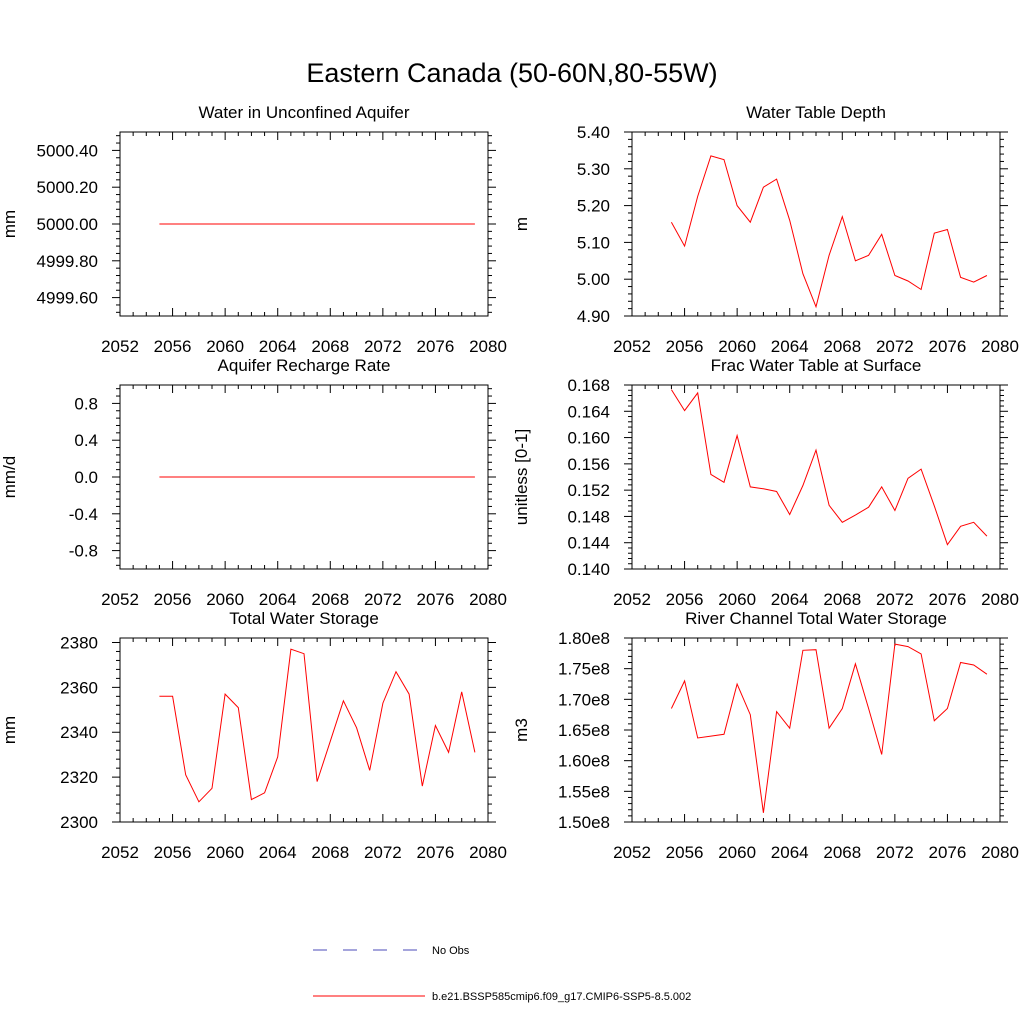  Describe the element at coordinates (511, 73) in the screenshot. I see `figure-title: Eastern Canada (50-60N,80-55W)` at that location.